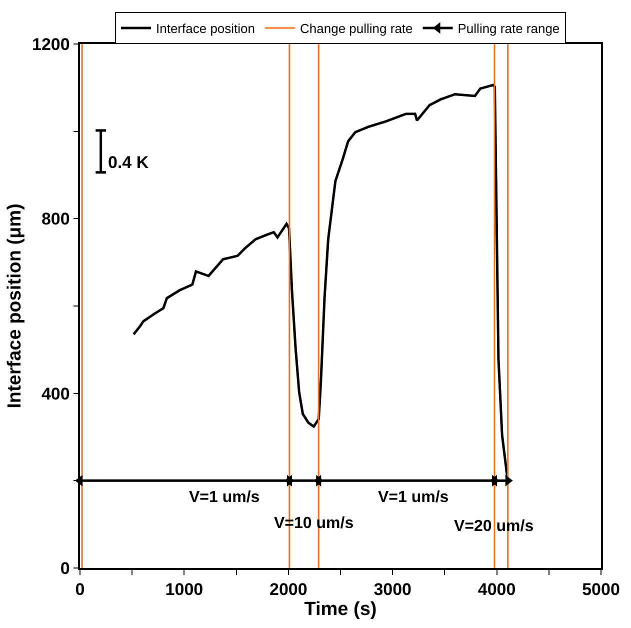 The height and width of the screenshot is (628, 631). What do you see at coordinates (55, 219) in the screenshot?
I see `y-tick-label: 800` at bounding box center [55, 219].